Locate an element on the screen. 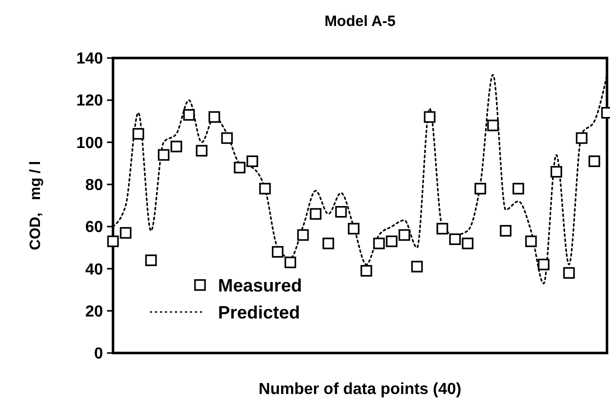 This screenshot has height=406, width=610. y-tick-label: 100 is located at coordinates (90, 143).